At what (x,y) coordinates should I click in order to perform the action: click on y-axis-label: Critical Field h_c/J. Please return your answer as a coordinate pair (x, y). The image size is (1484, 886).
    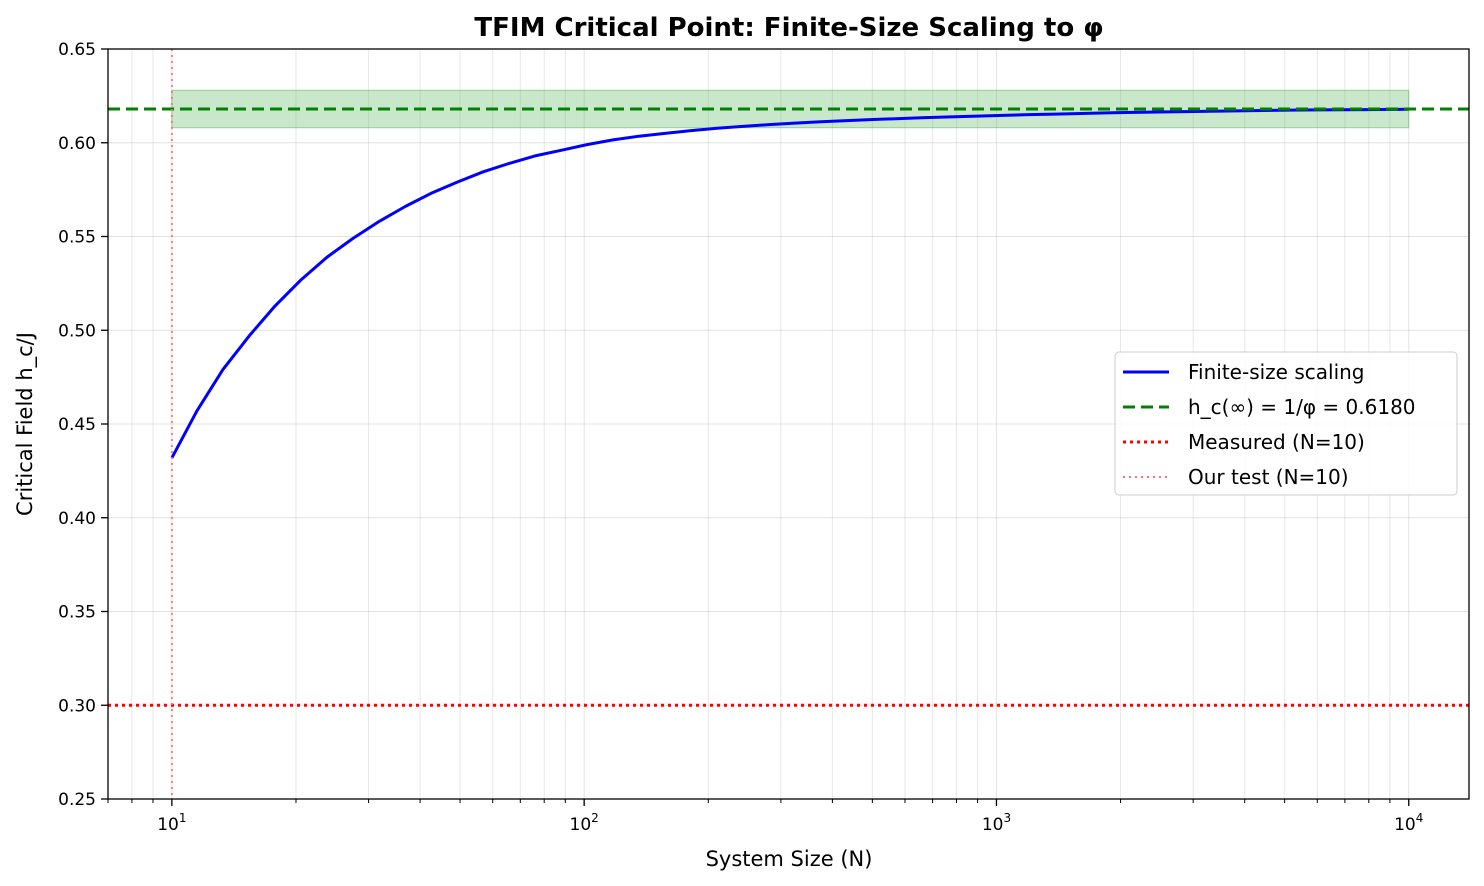
    Looking at the image, I should click on (25, 424).